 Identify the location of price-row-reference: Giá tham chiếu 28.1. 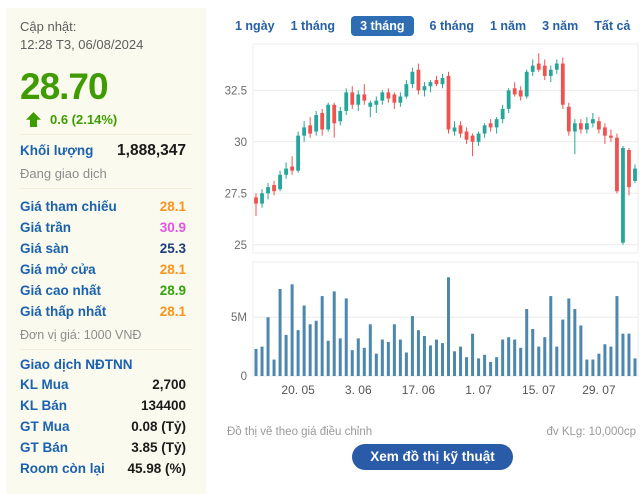
(103, 206).